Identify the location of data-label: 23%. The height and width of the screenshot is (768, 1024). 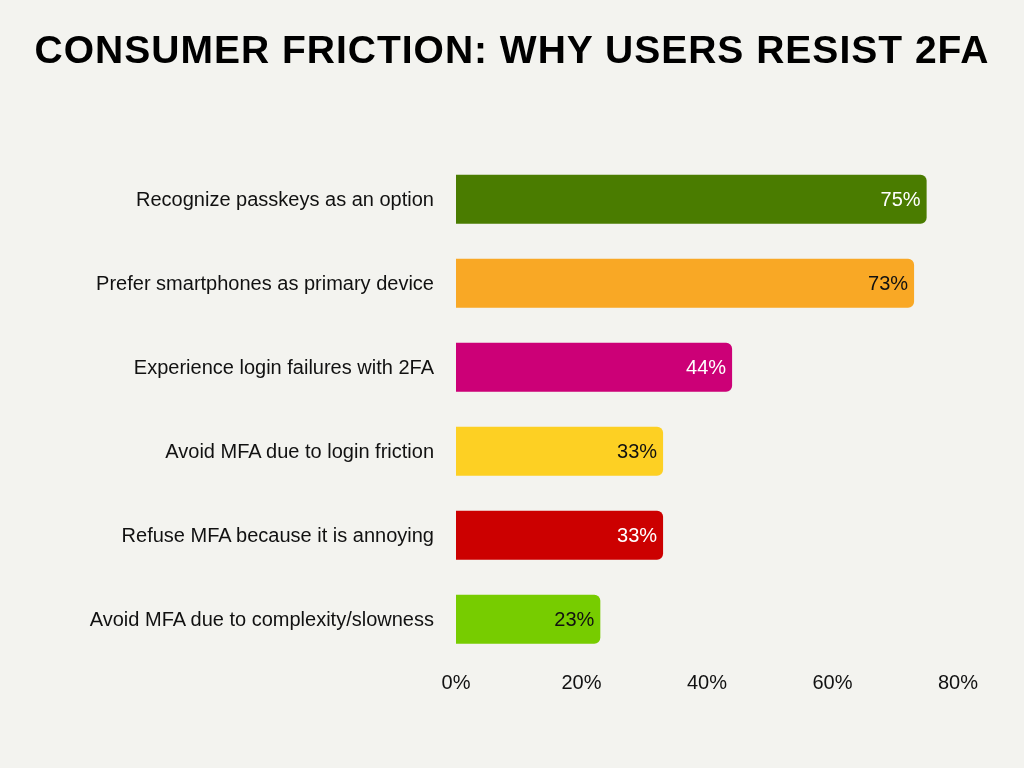
(574, 619).